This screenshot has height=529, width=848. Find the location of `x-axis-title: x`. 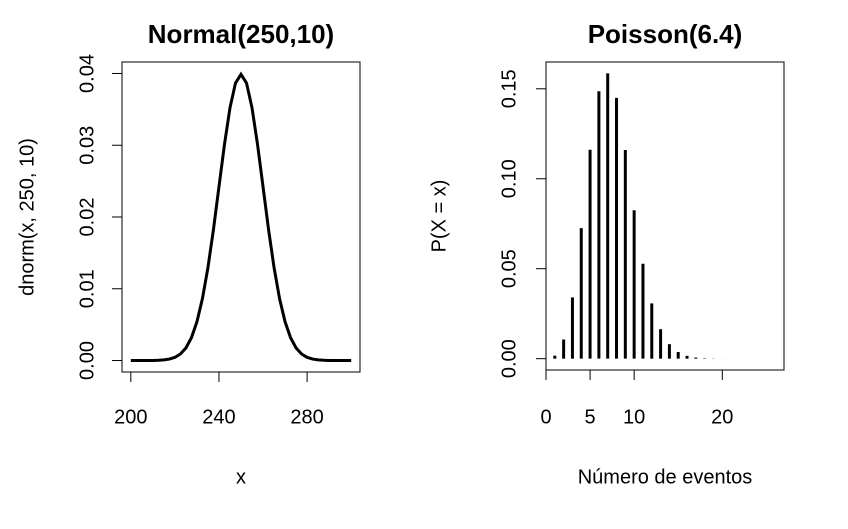

x-axis-title: x is located at coordinates (241, 477).